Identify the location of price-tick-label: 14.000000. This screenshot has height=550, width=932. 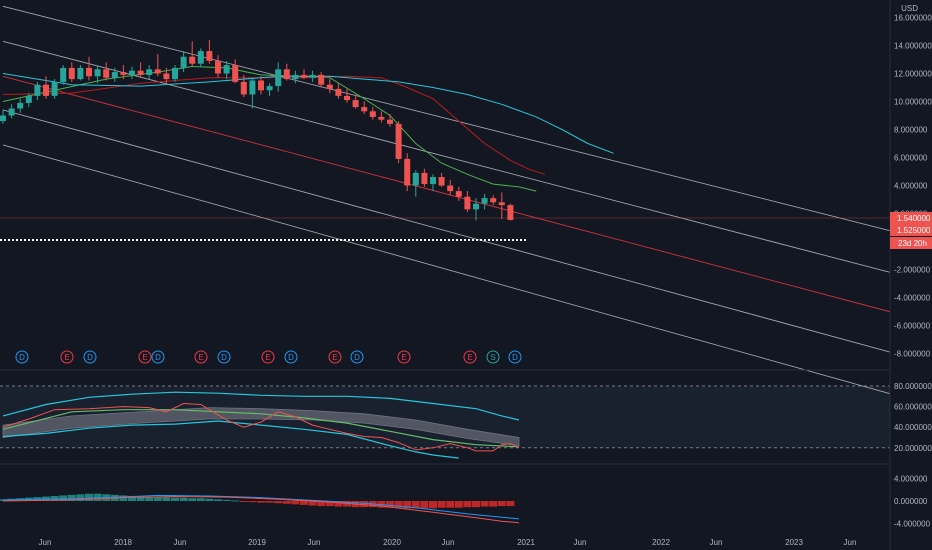
(913, 46).